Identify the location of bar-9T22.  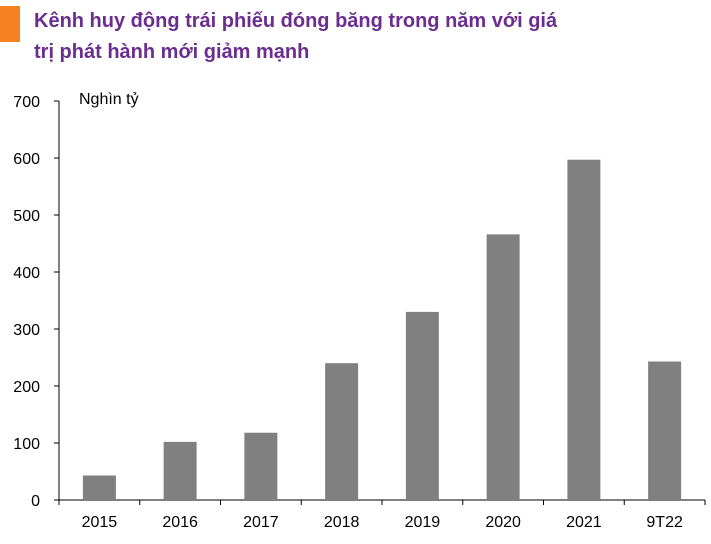
(665, 430).